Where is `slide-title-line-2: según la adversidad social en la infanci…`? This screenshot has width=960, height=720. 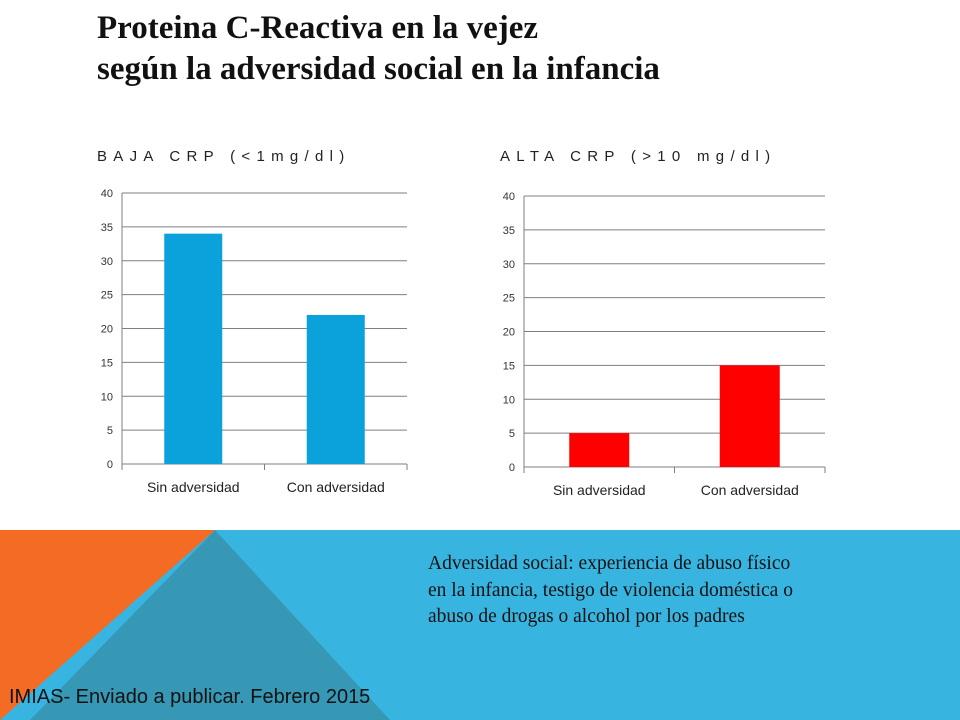
slide-title-line-2: según la adversidad social en la infanci… is located at coordinates (378, 69).